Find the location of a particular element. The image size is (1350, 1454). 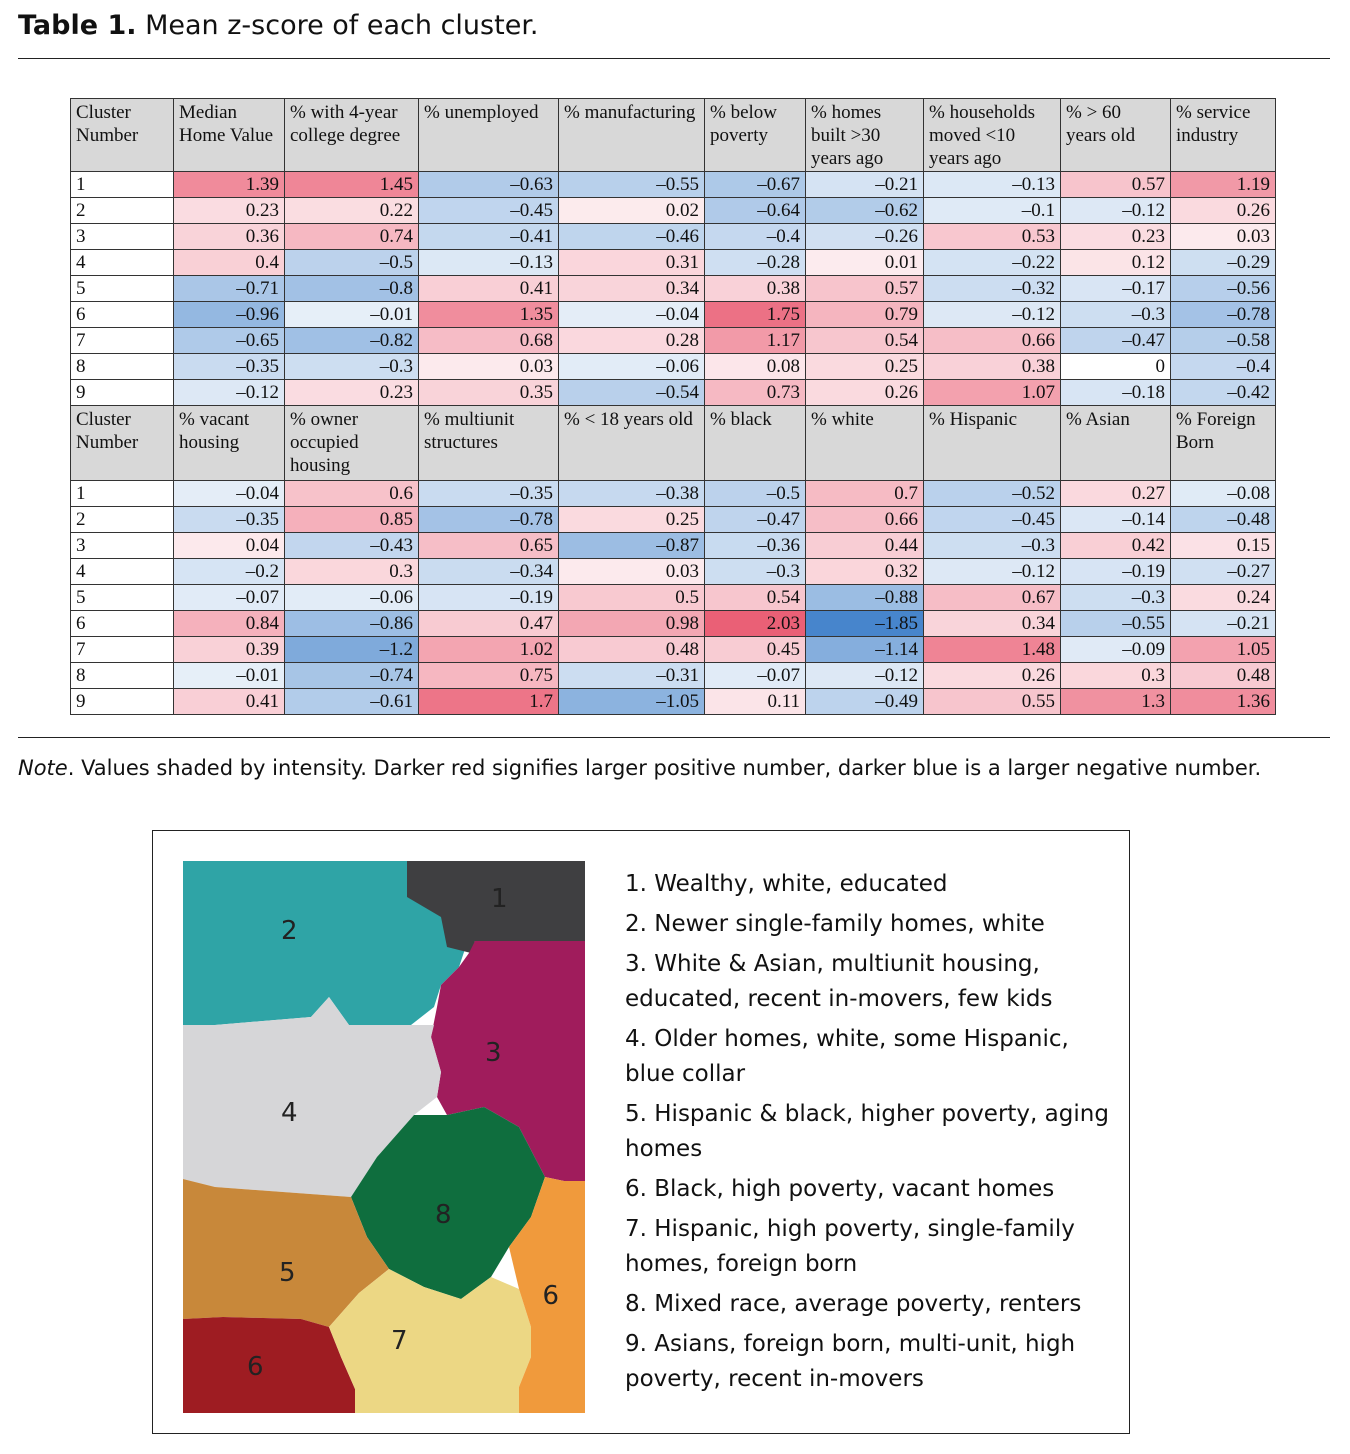

z-score-cell: –0.78 is located at coordinates (1223, 314).